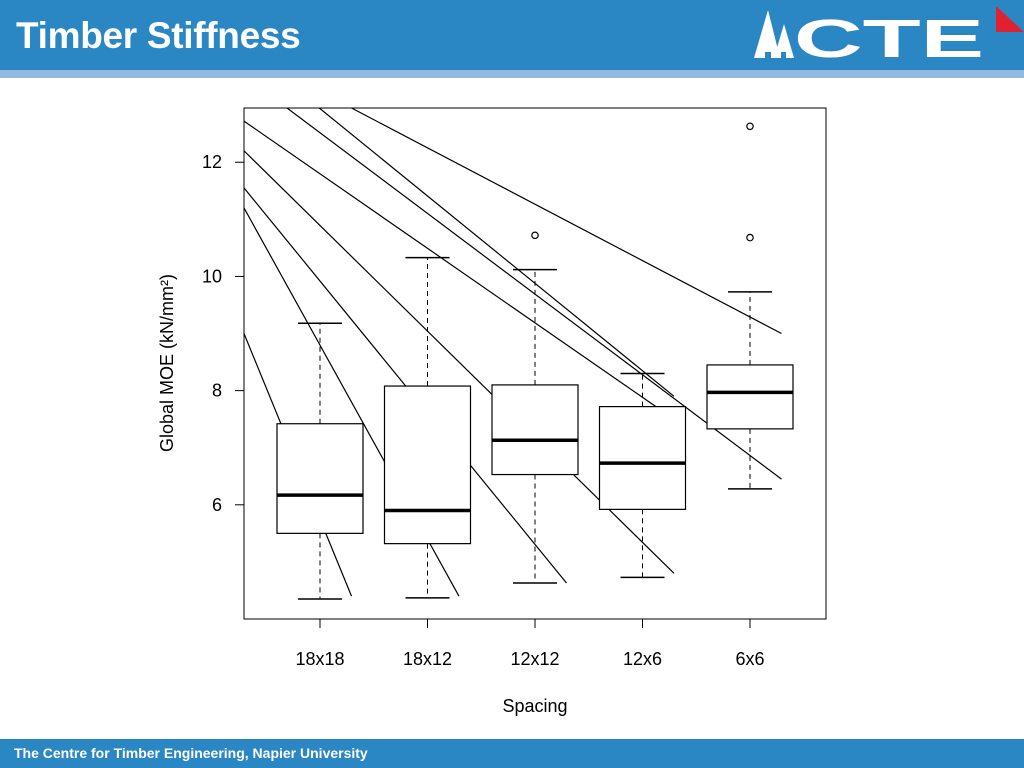 The height and width of the screenshot is (768, 1024). Describe the element at coordinates (212, 276) in the screenshot. I see `y-tick-label: 10` at that location.